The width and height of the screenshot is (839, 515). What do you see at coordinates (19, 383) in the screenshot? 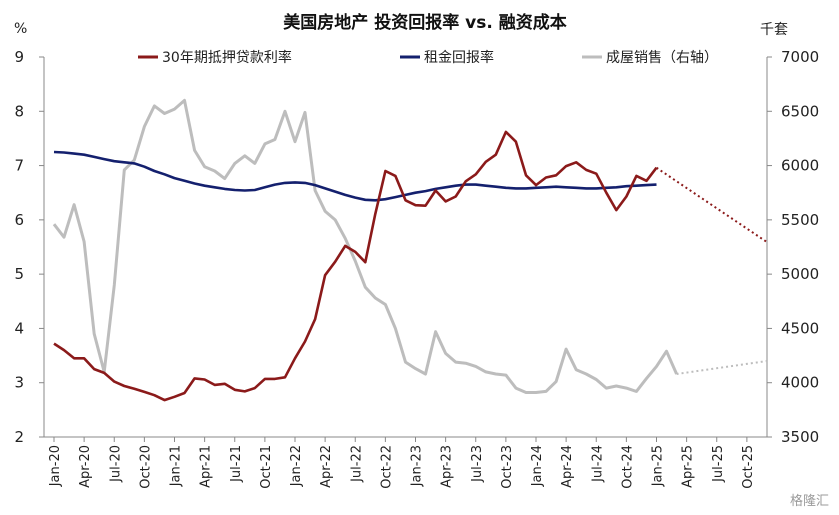
I see `left-tick-label: 3` at bounding box center [19, 383].